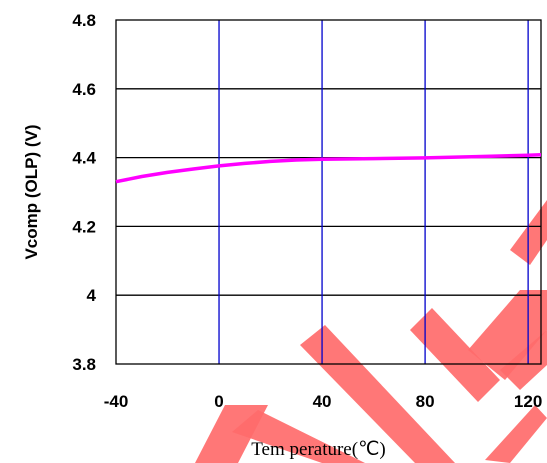 Image resolution: width=547 pixels, height=463 pixels. Describe the element at coordinates (31, 191) in the screenshot. I see `y-axis-label: Vcomp (OLP) (V)` at that location.